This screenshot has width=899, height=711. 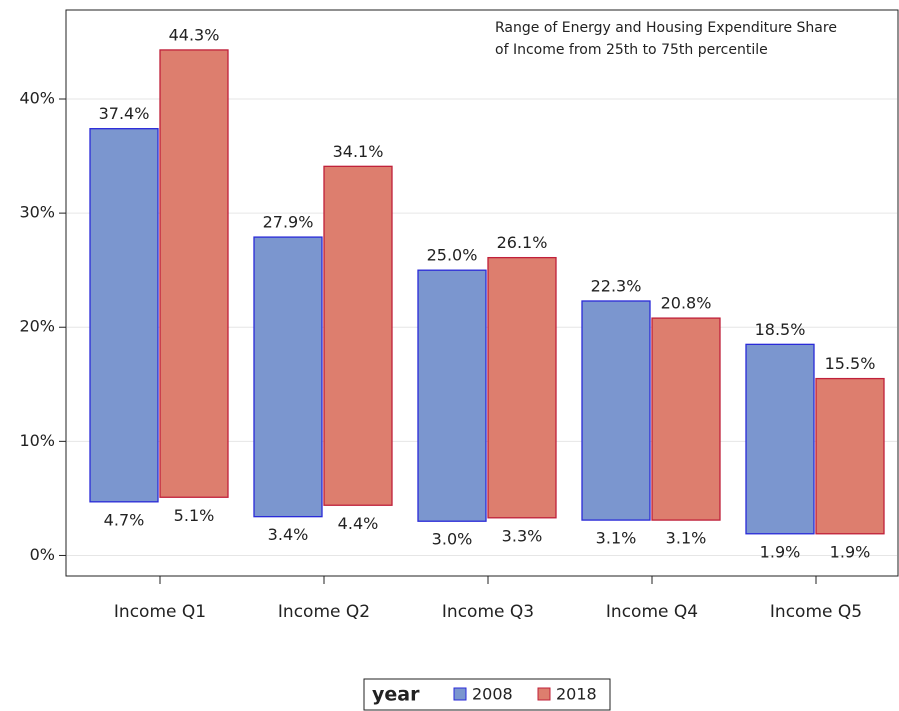 I want to click on value-label: 3.3%, so click(x=522, y=535).